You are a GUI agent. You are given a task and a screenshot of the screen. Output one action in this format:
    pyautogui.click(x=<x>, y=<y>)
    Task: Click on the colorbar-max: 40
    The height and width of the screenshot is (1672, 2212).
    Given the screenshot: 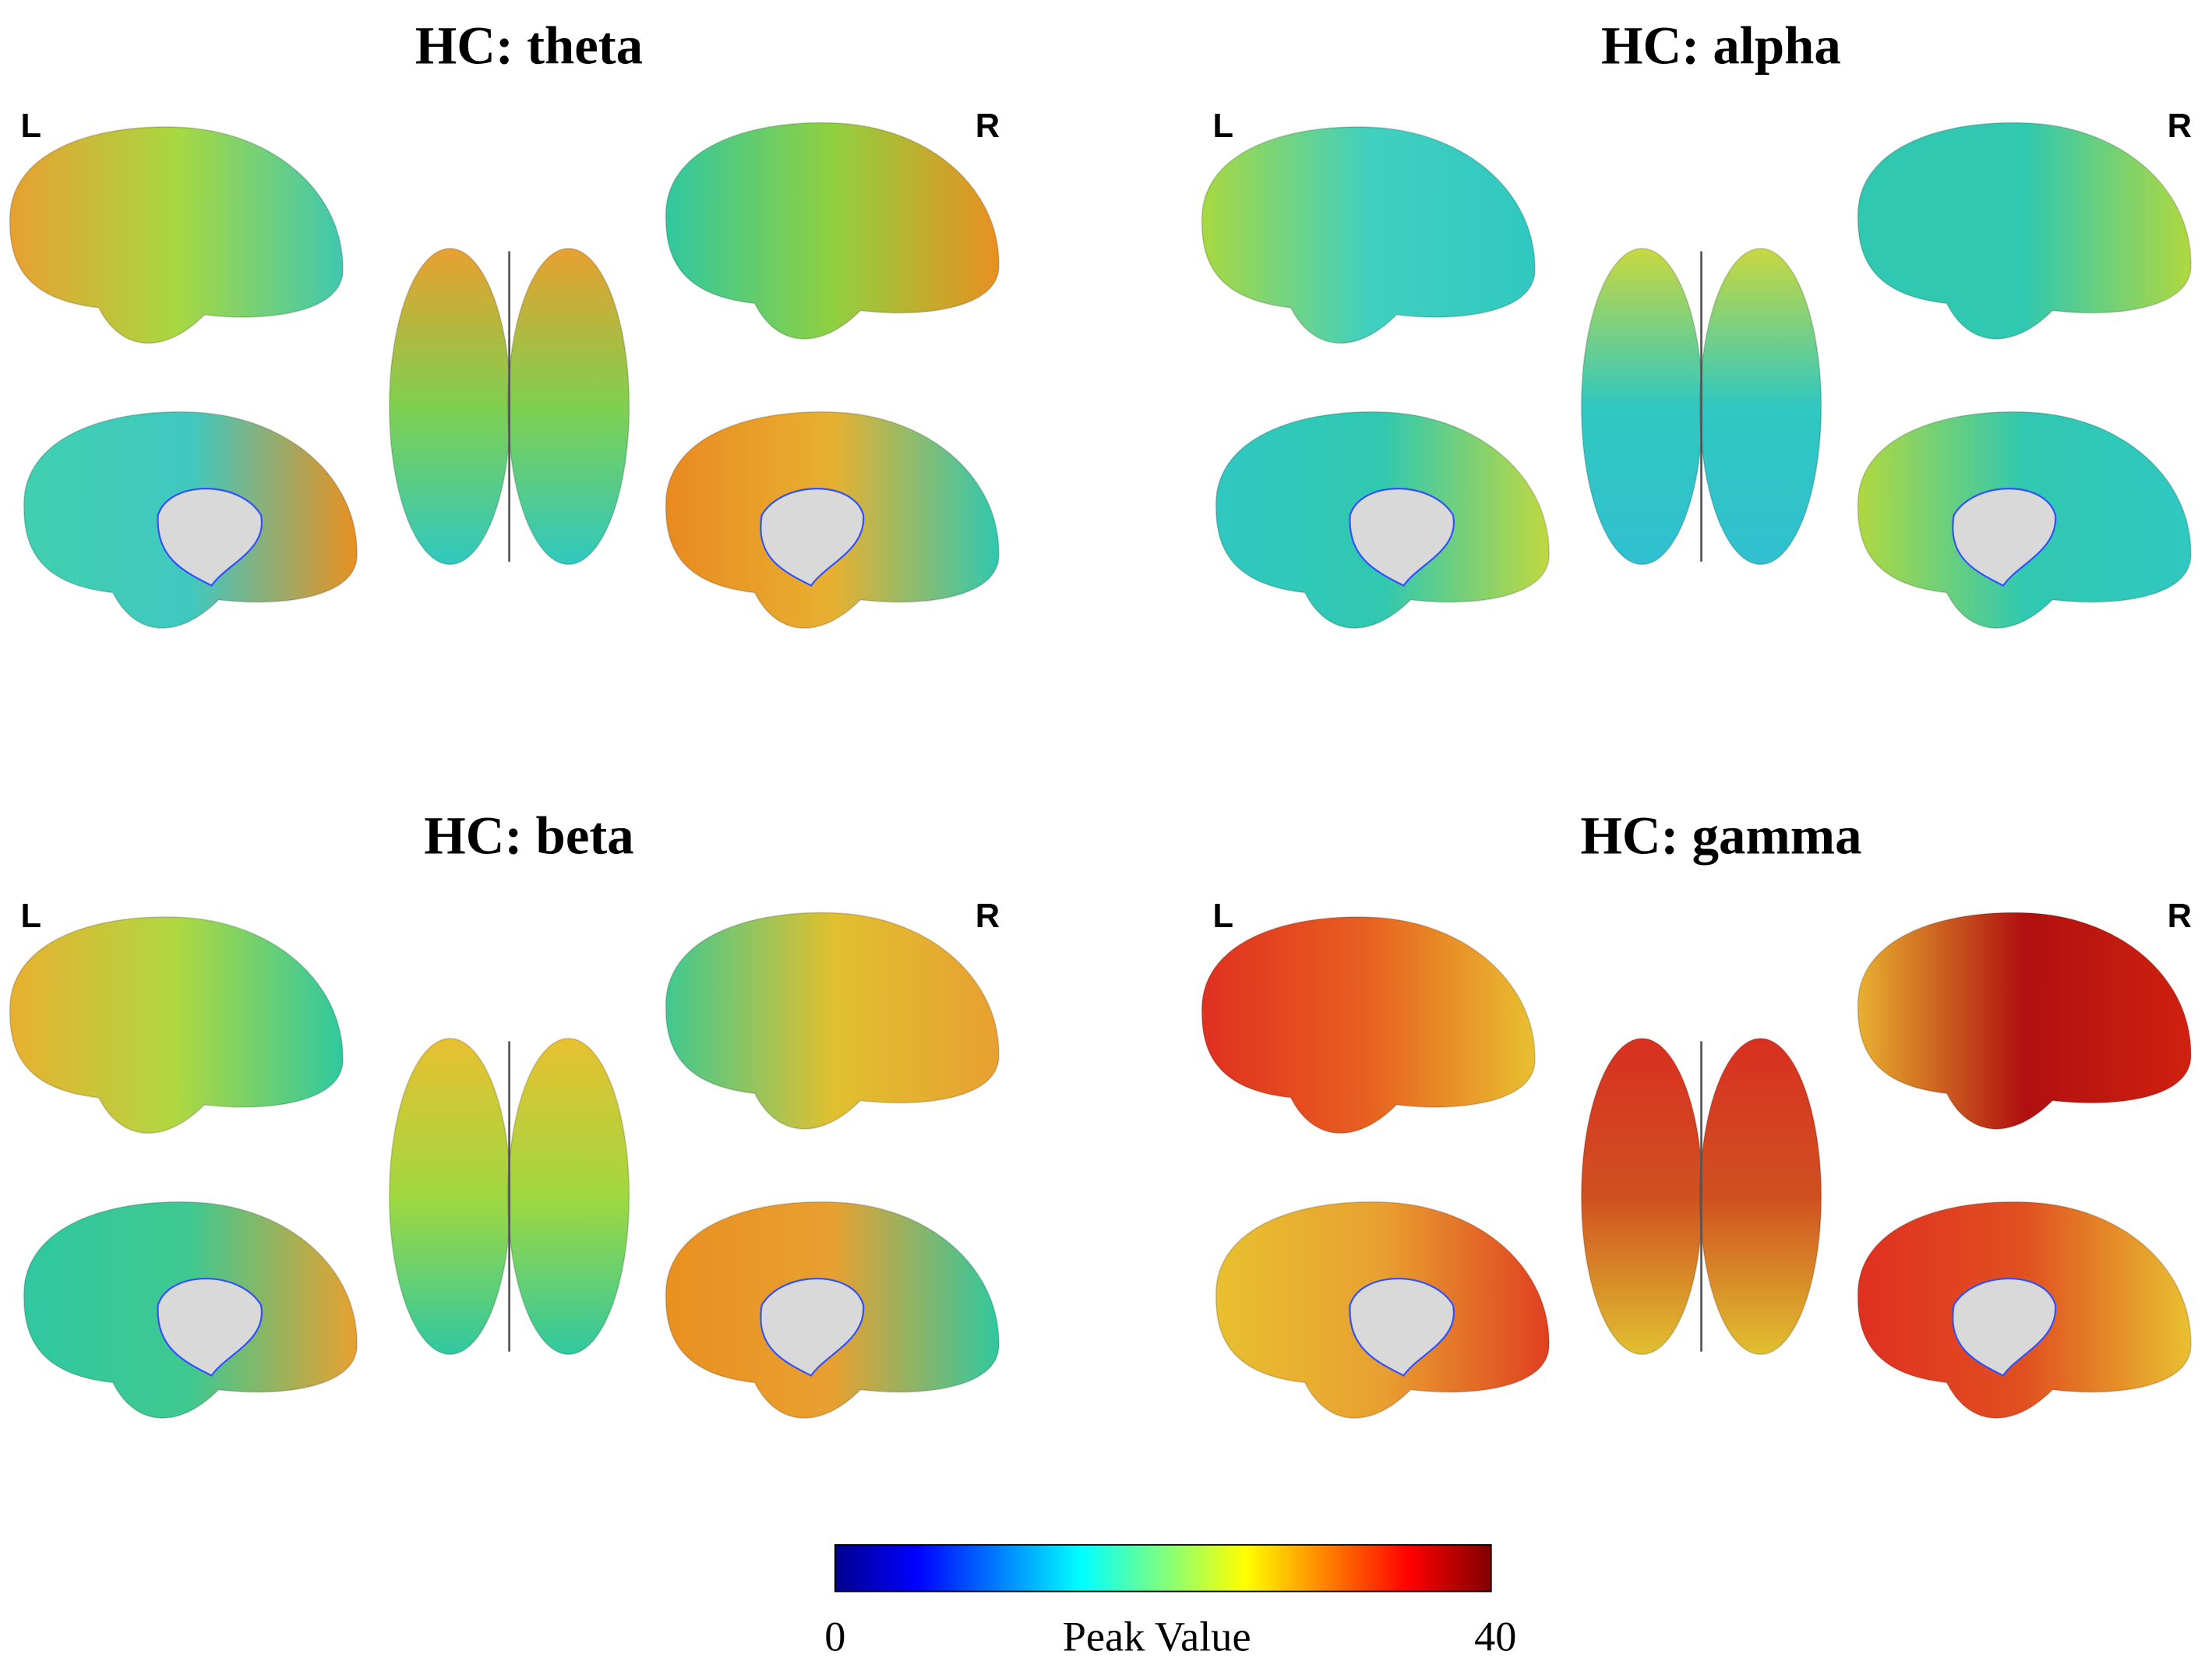 What is the action you would take?
    pyautogui.click(x=1495, y=1637)
    